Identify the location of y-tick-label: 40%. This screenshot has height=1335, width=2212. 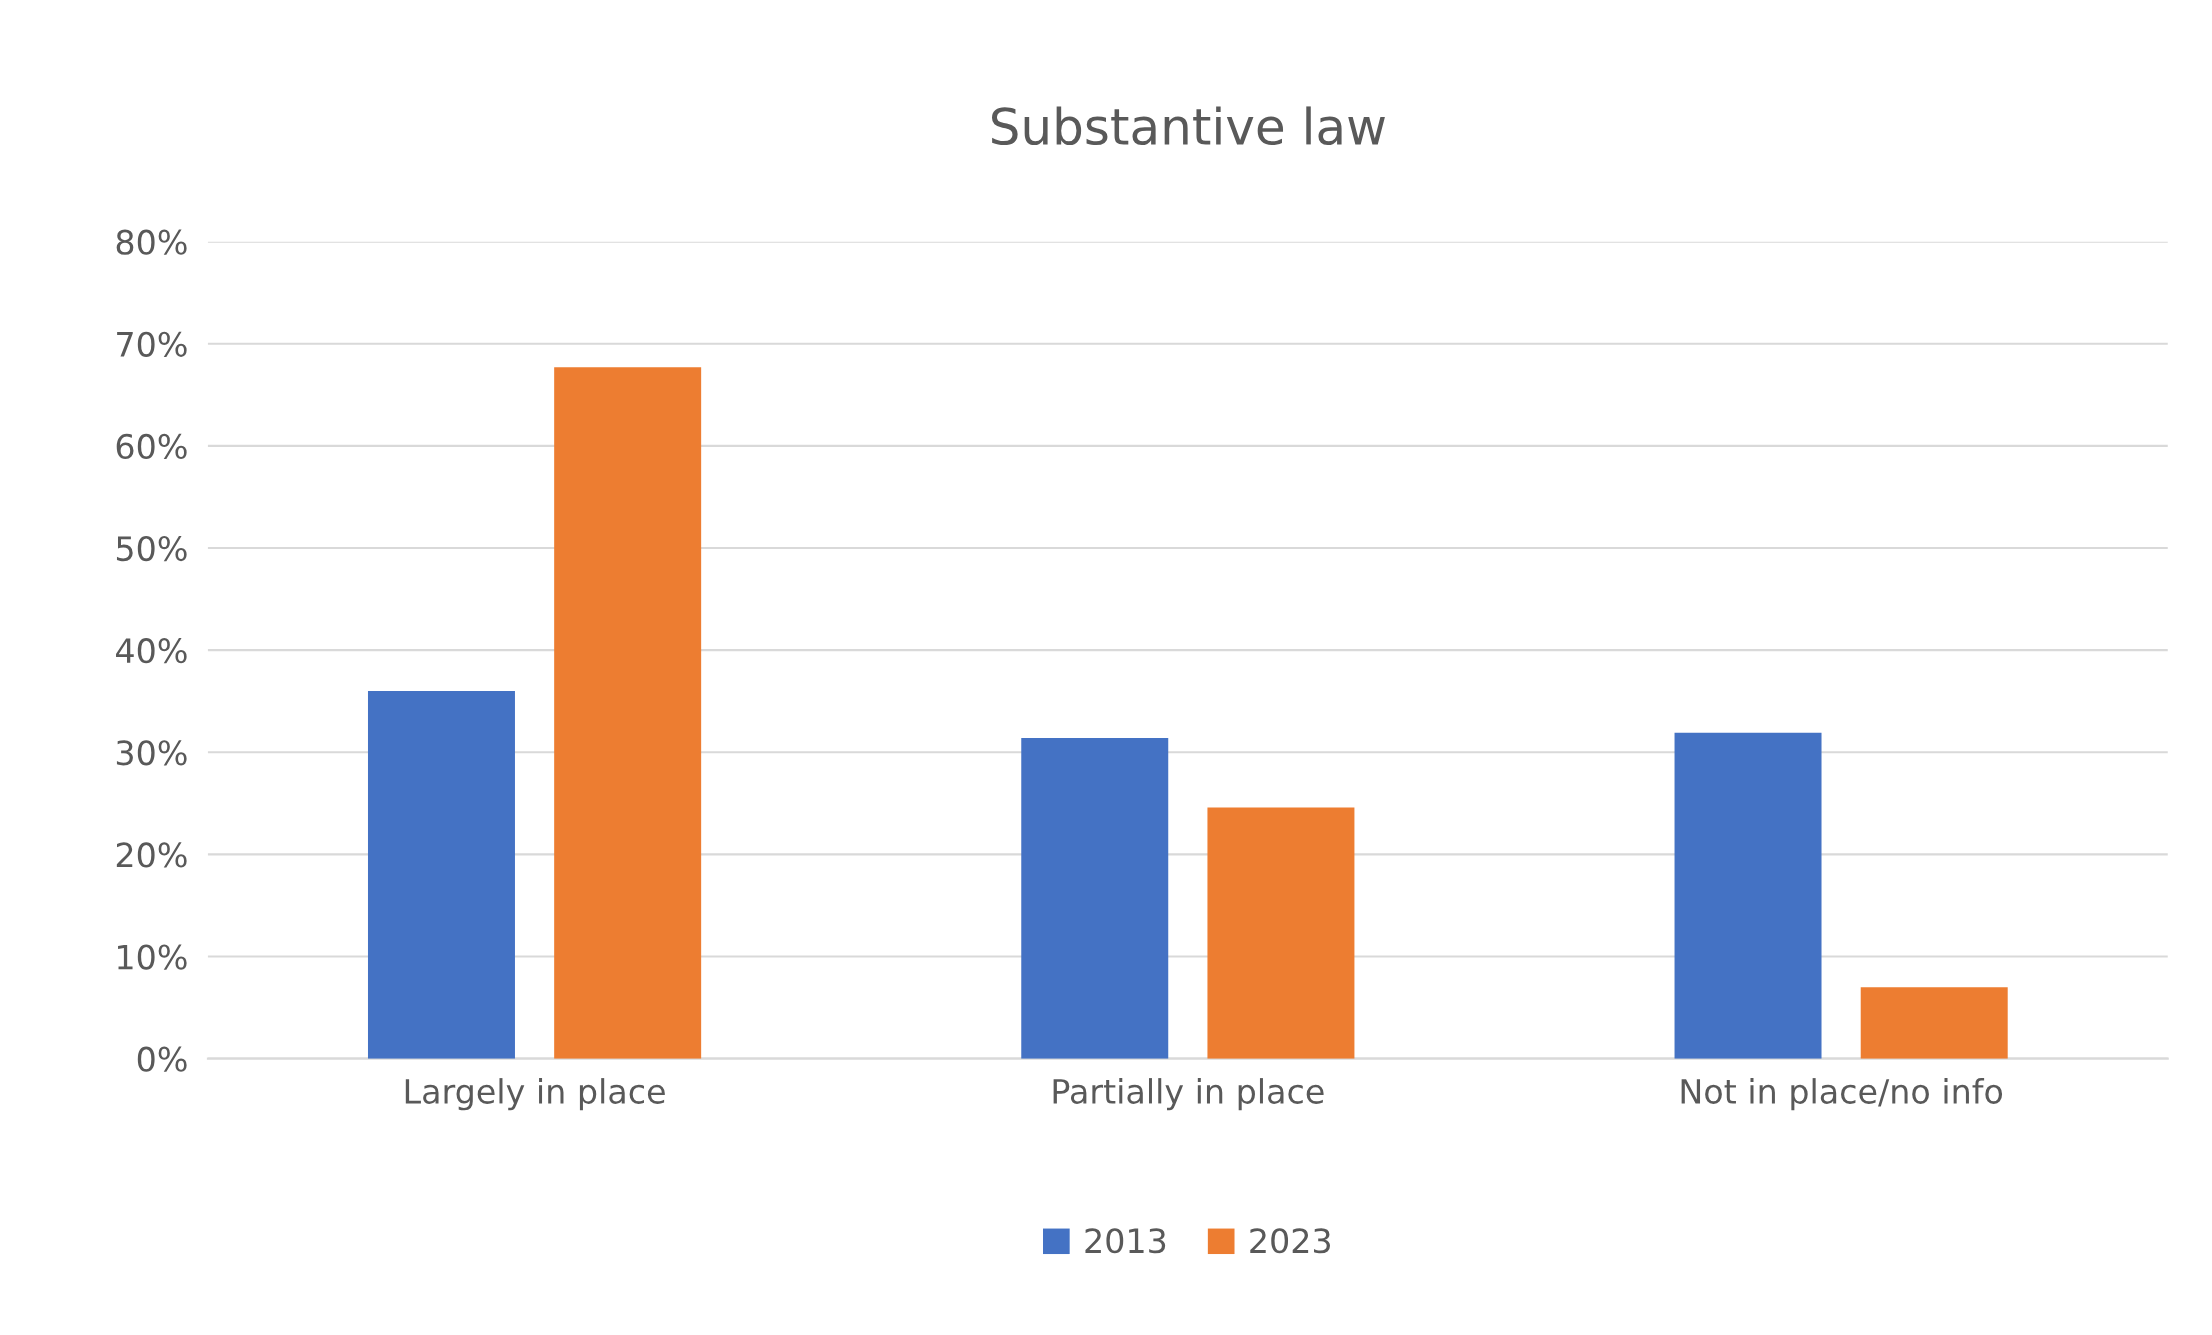
(151, 651).